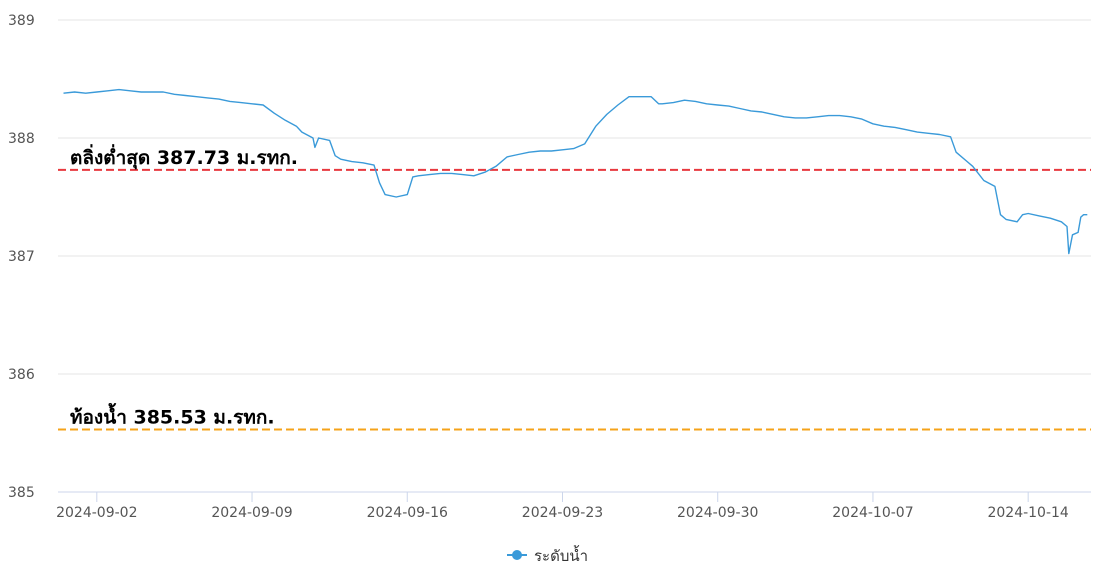 This screenshot has width=1108, height=567. I want to click on x-tick-label: 2024-09-23, so click(562, 513).